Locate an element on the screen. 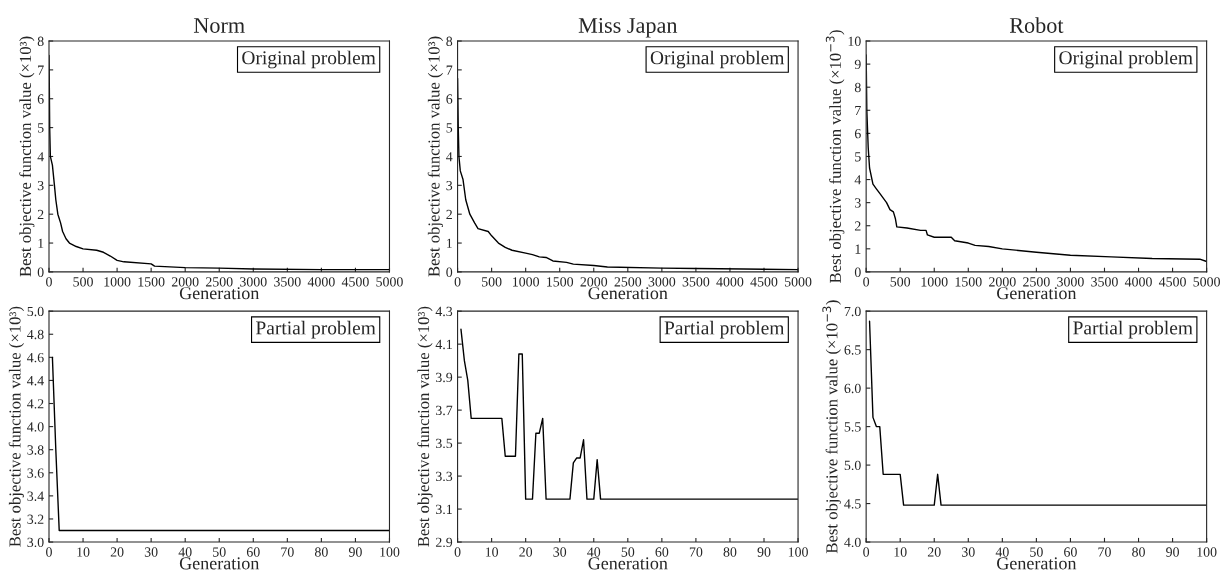 The height and width of the screenshot is (586, 1225). y-tick-label: 3.9 is located at coordinates (444, 377).